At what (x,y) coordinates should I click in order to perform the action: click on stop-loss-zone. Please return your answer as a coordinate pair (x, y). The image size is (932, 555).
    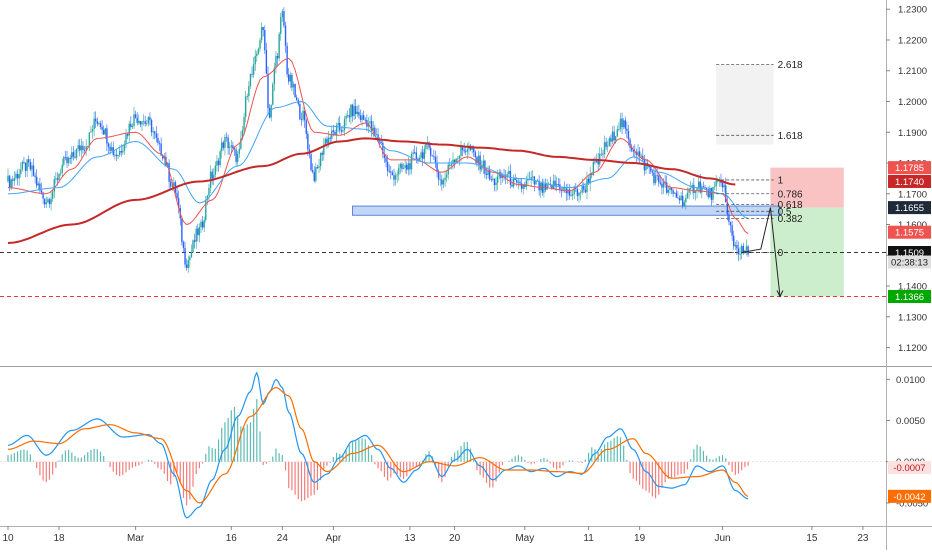
    Looking at the image, I should click on (807, 187).